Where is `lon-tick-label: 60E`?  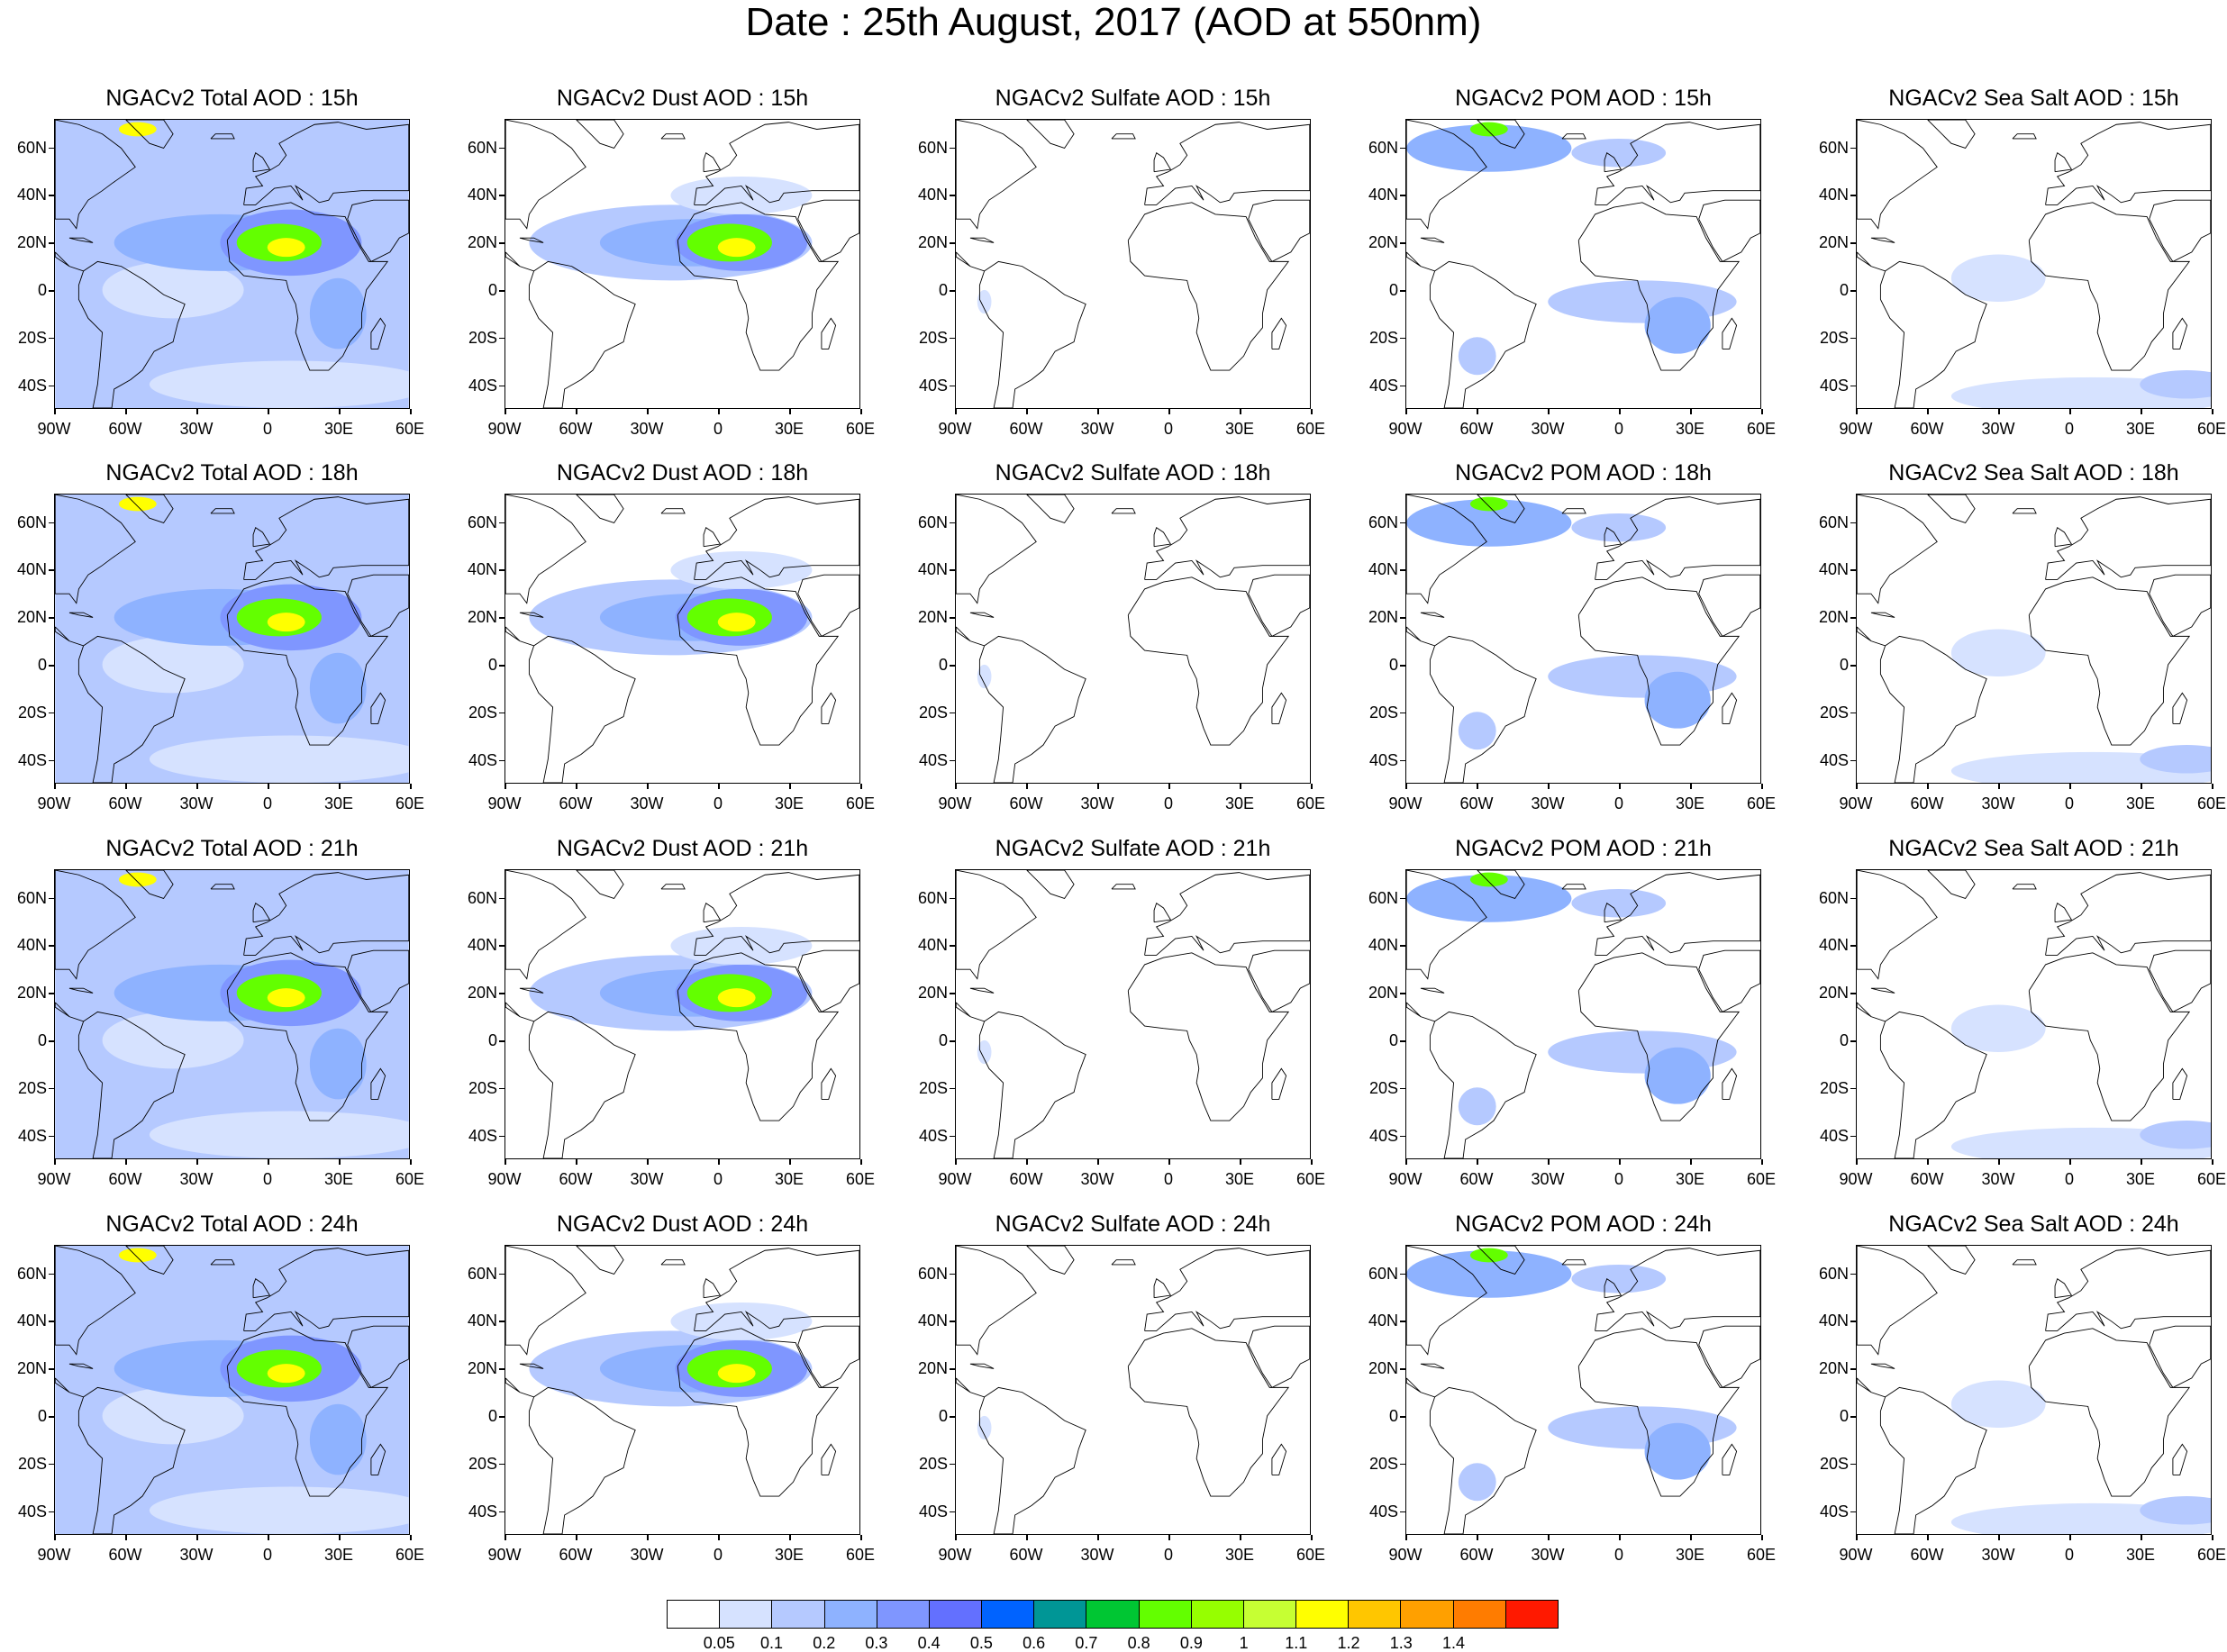 lon-tick-label: 60E is located at coordinates (2211, 429).